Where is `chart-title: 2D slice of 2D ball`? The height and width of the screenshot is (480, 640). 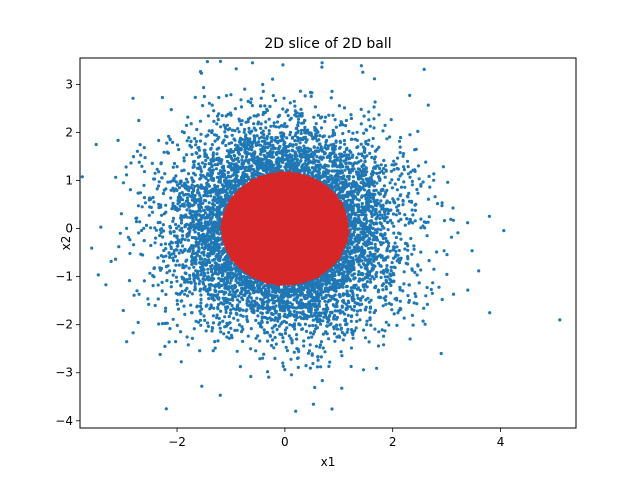
chart-title: 2D slice of 2D ball is located at coordinates (327, 44).